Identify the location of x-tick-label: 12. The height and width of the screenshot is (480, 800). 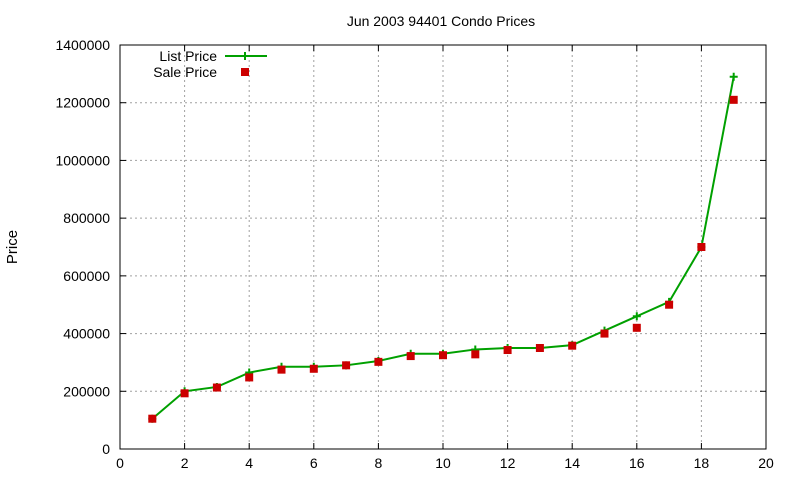
(508, 463).